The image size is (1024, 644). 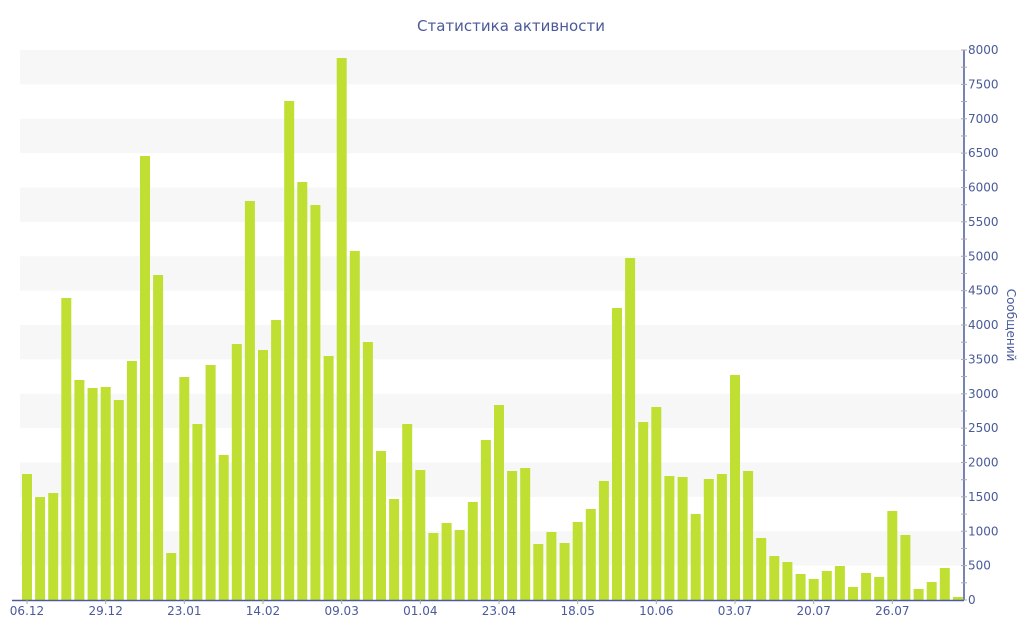 What do you see at coordinates (105, 611) in the screenshot?
I see `x-tick-label: 29.12` at bounding box center [105, 611].